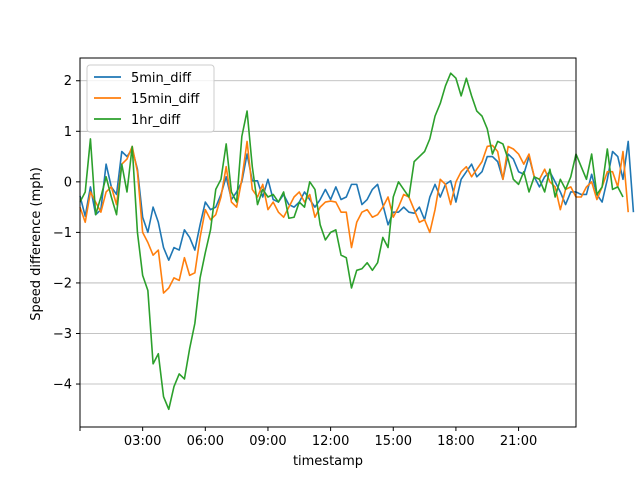 This screenshot has width=640, height=480. What do you see at coordinates (165, 99) in the screenshot?
I see `legend-label: 15min_diff` at bounding box center [165, 99].